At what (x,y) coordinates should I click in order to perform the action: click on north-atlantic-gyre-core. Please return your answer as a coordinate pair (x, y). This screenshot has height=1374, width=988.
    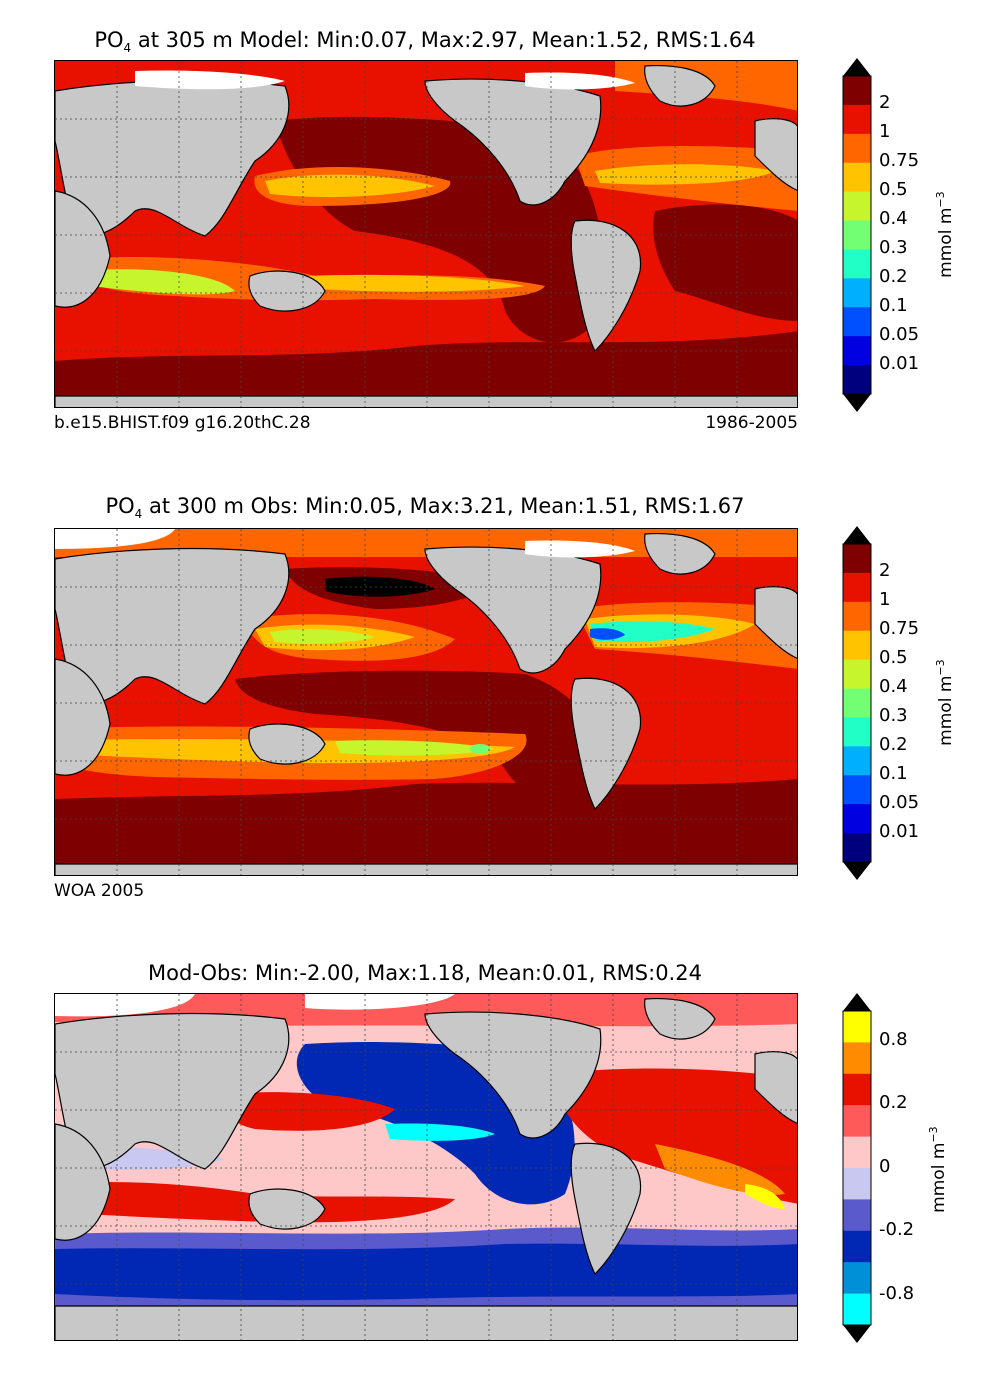
    Looking at the image, I should click on (685, 174).